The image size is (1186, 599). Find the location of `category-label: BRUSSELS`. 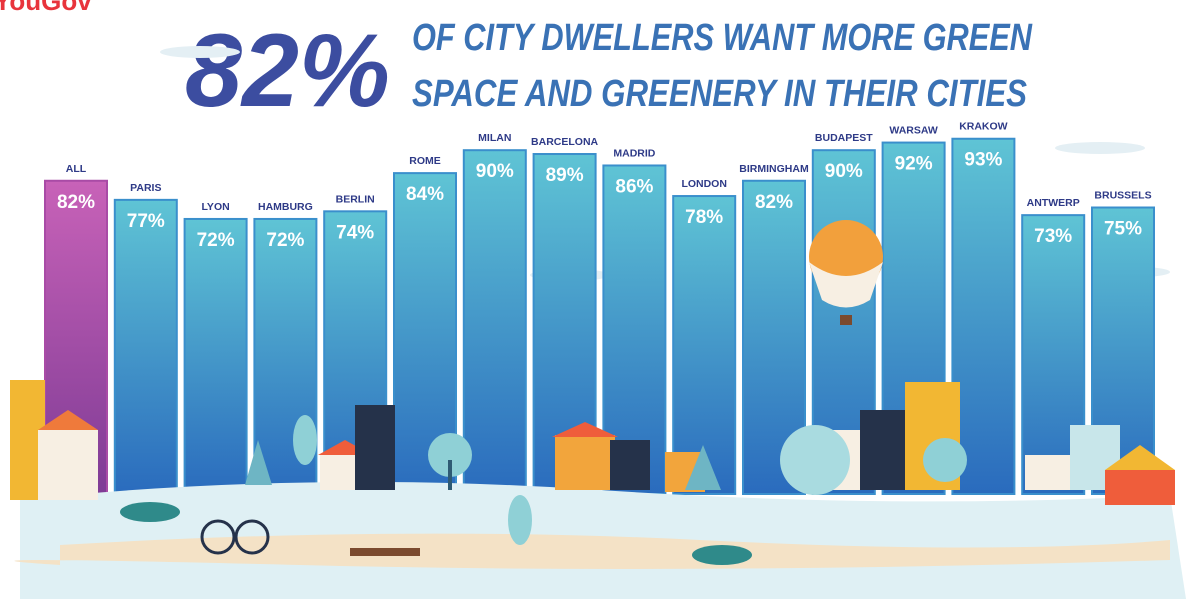

category-label: BRUSSELS is located at coordinates (1122, 196).